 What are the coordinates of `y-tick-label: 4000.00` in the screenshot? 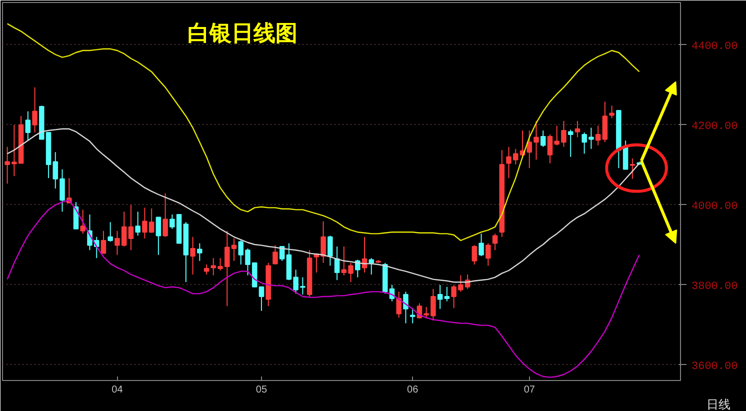 It's located at (715, 206).